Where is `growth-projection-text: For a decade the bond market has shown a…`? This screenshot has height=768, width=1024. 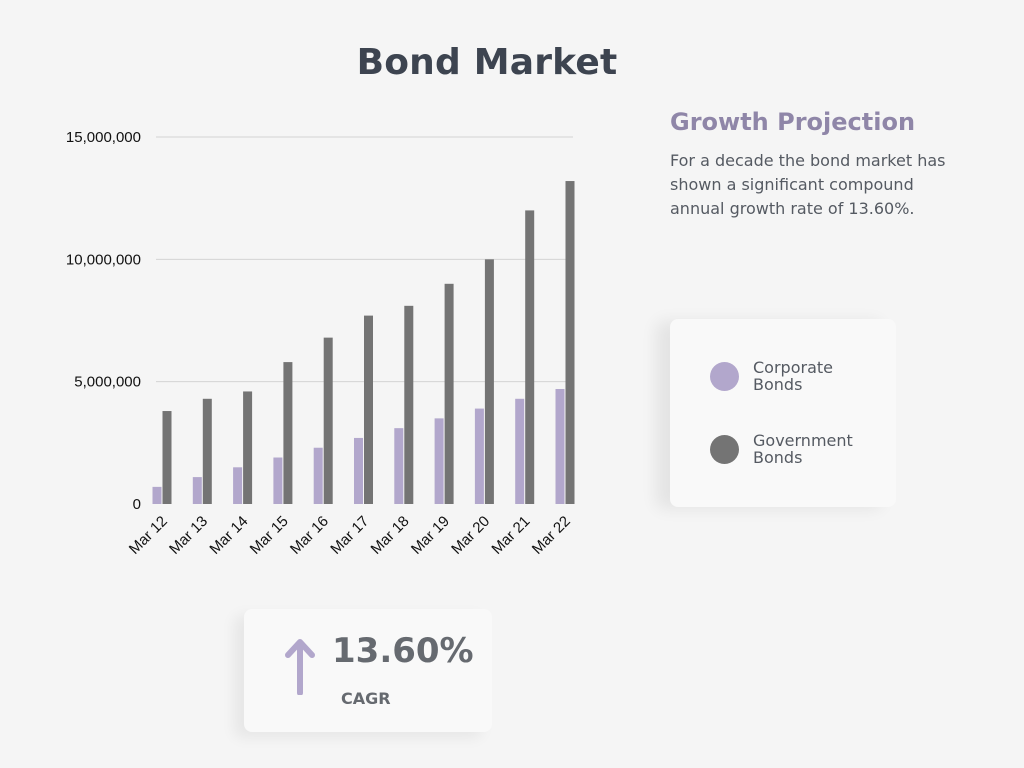
growth-projection-text: For a decade the bond market has shown a… is located at coordinates (808, 184).